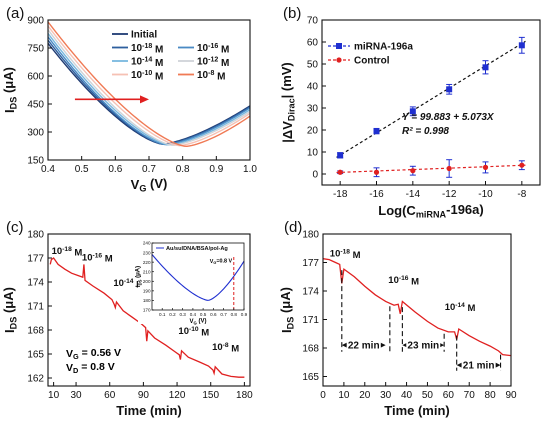 The height and width of the screenshot is (435, 548). I want to click on x-axis-label: Log(CmiRNA-196a), so click(430, 211).